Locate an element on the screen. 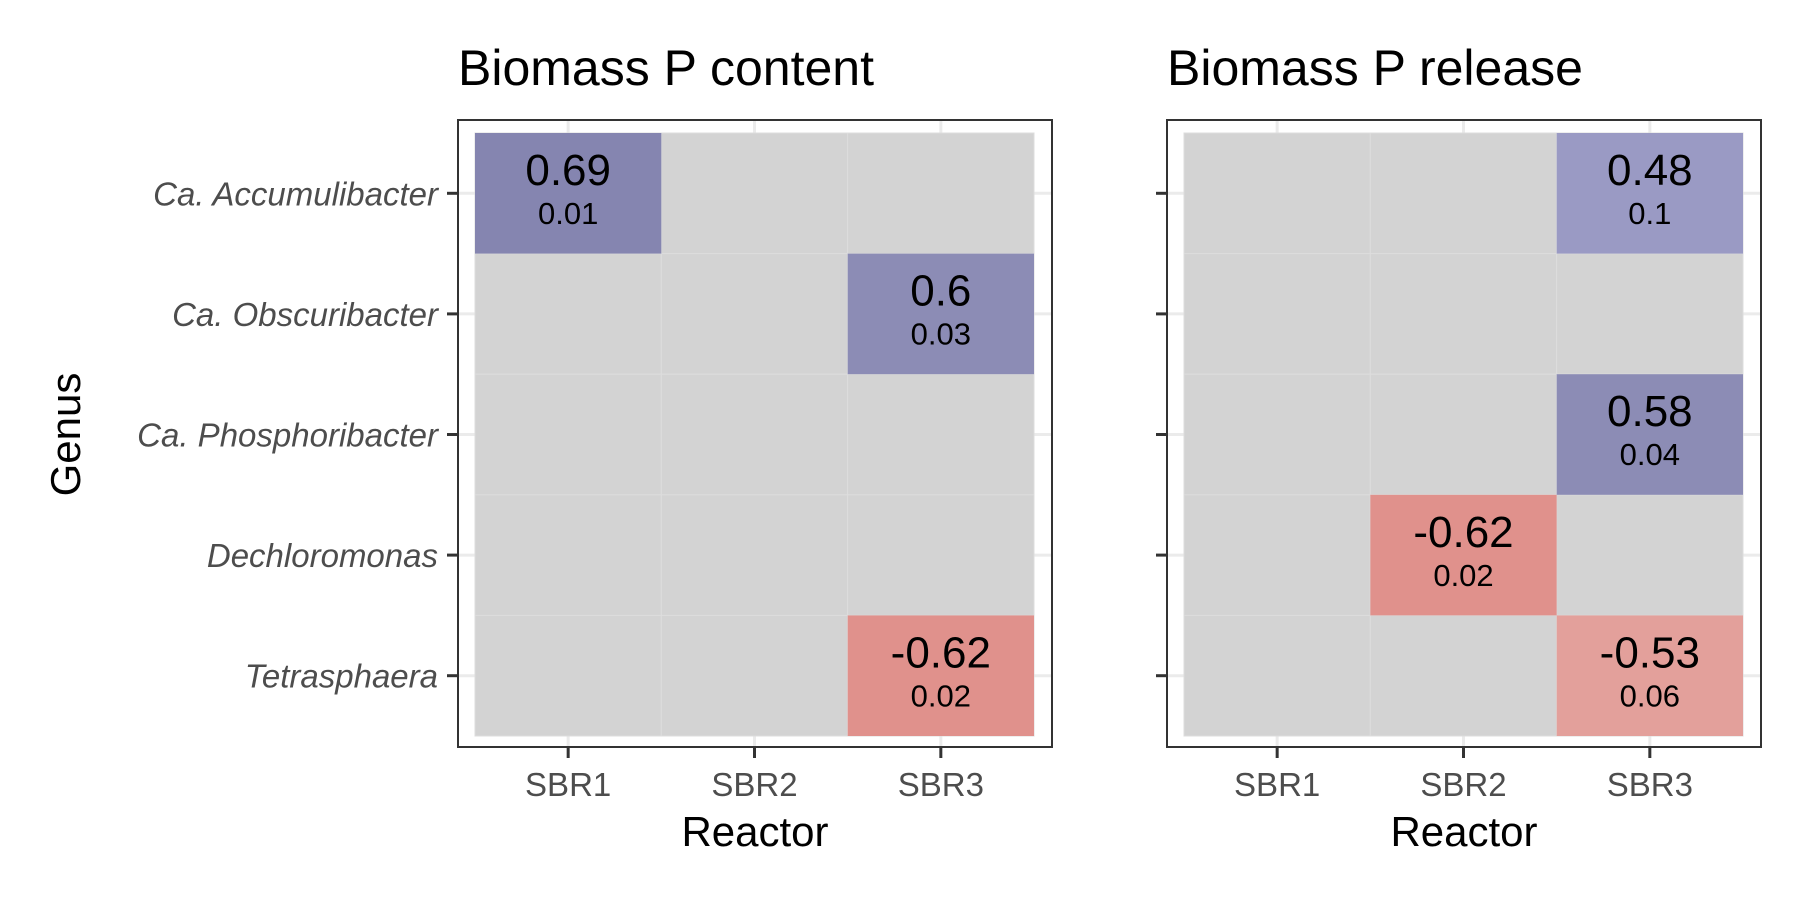  y-tick-label: Ca. Accumulibacter is located at coordinates (296, 193).